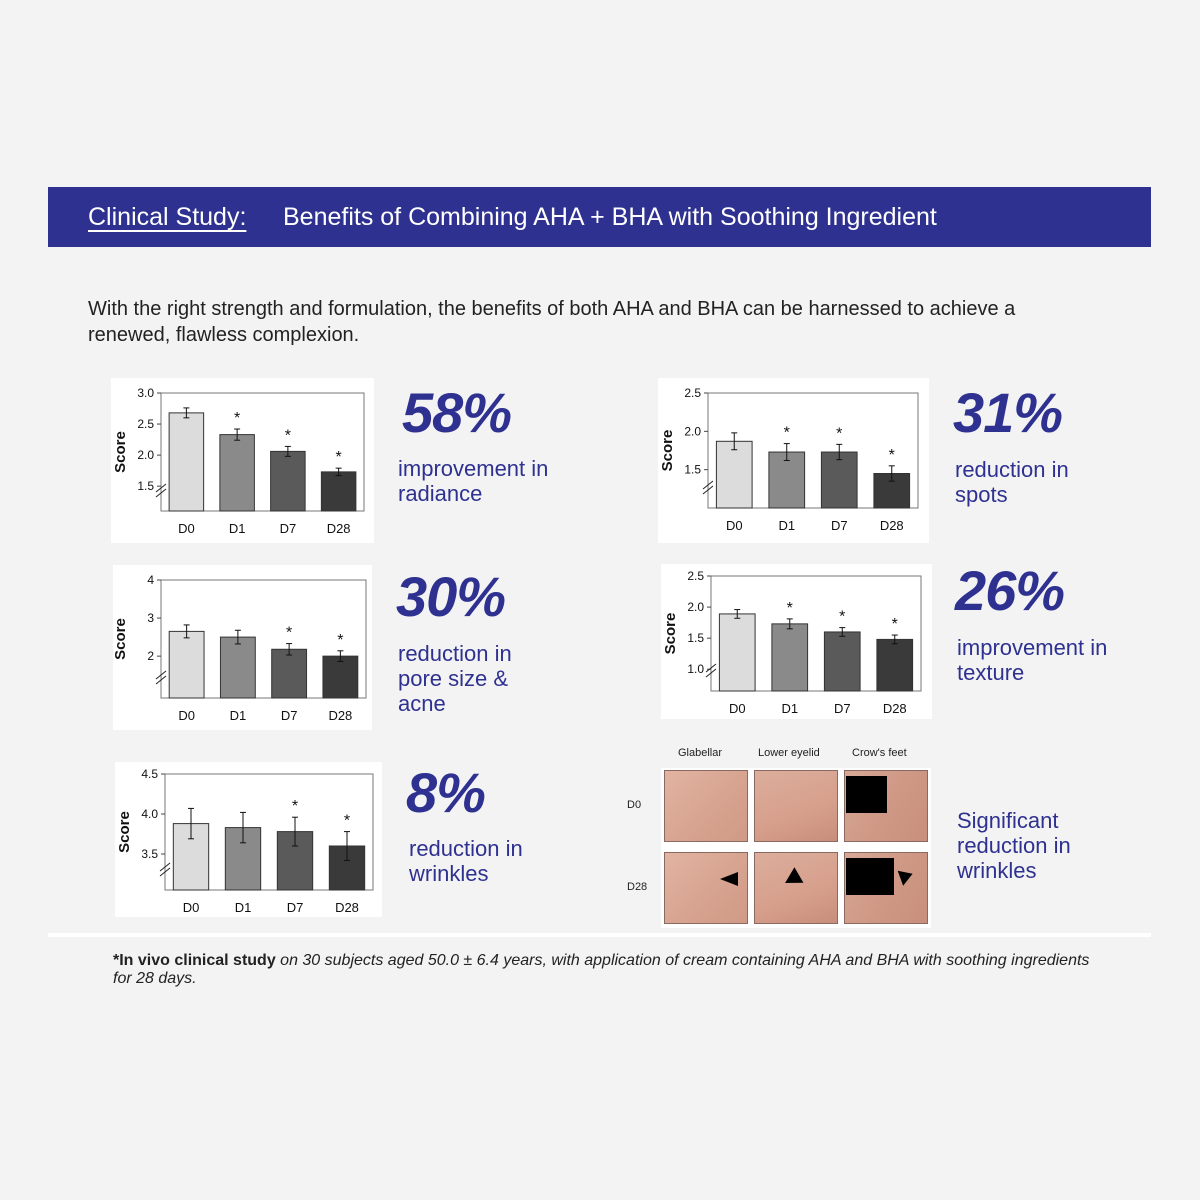  What do you see at coordinates (1014, 845) in the screenshot?
I see `stat-desc-wrinkle-photos: Significant reduction in wrinkles` at bounding box center [1014, 845].